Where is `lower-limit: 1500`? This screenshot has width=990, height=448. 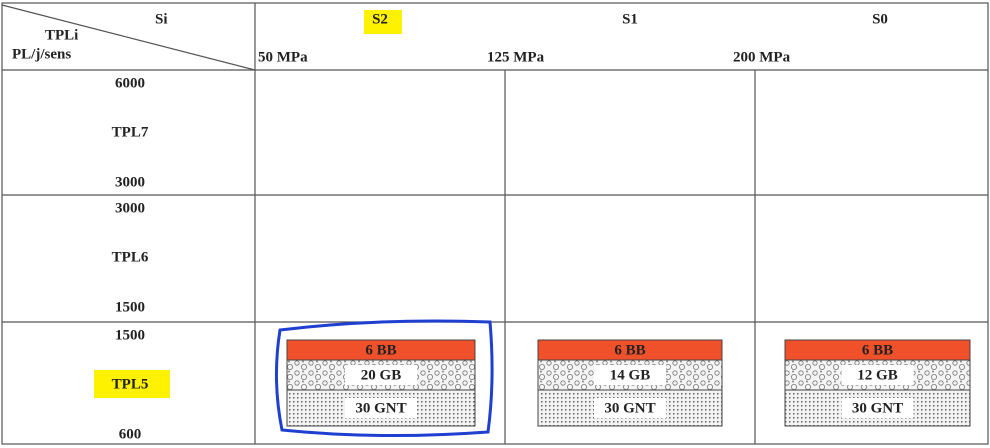
lower-limit: 1500 is located at coordinates (130, 307).